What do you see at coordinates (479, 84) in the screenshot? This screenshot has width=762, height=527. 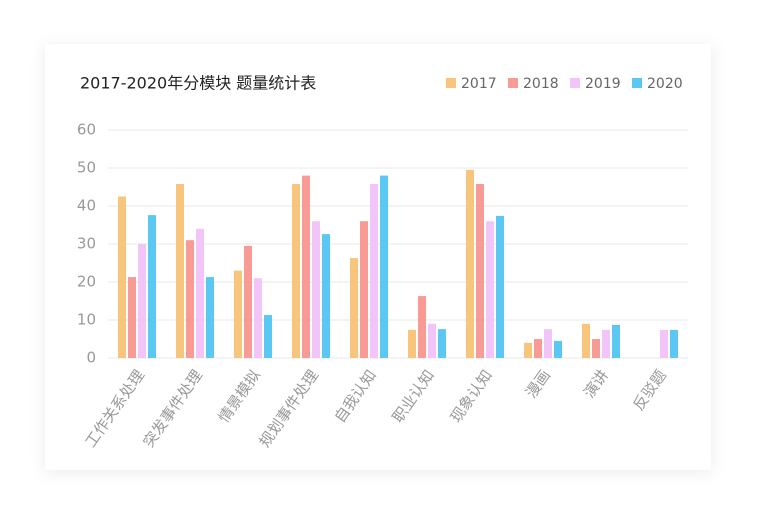 I see `legend-label: 2017` at bounding box center [479, 84].